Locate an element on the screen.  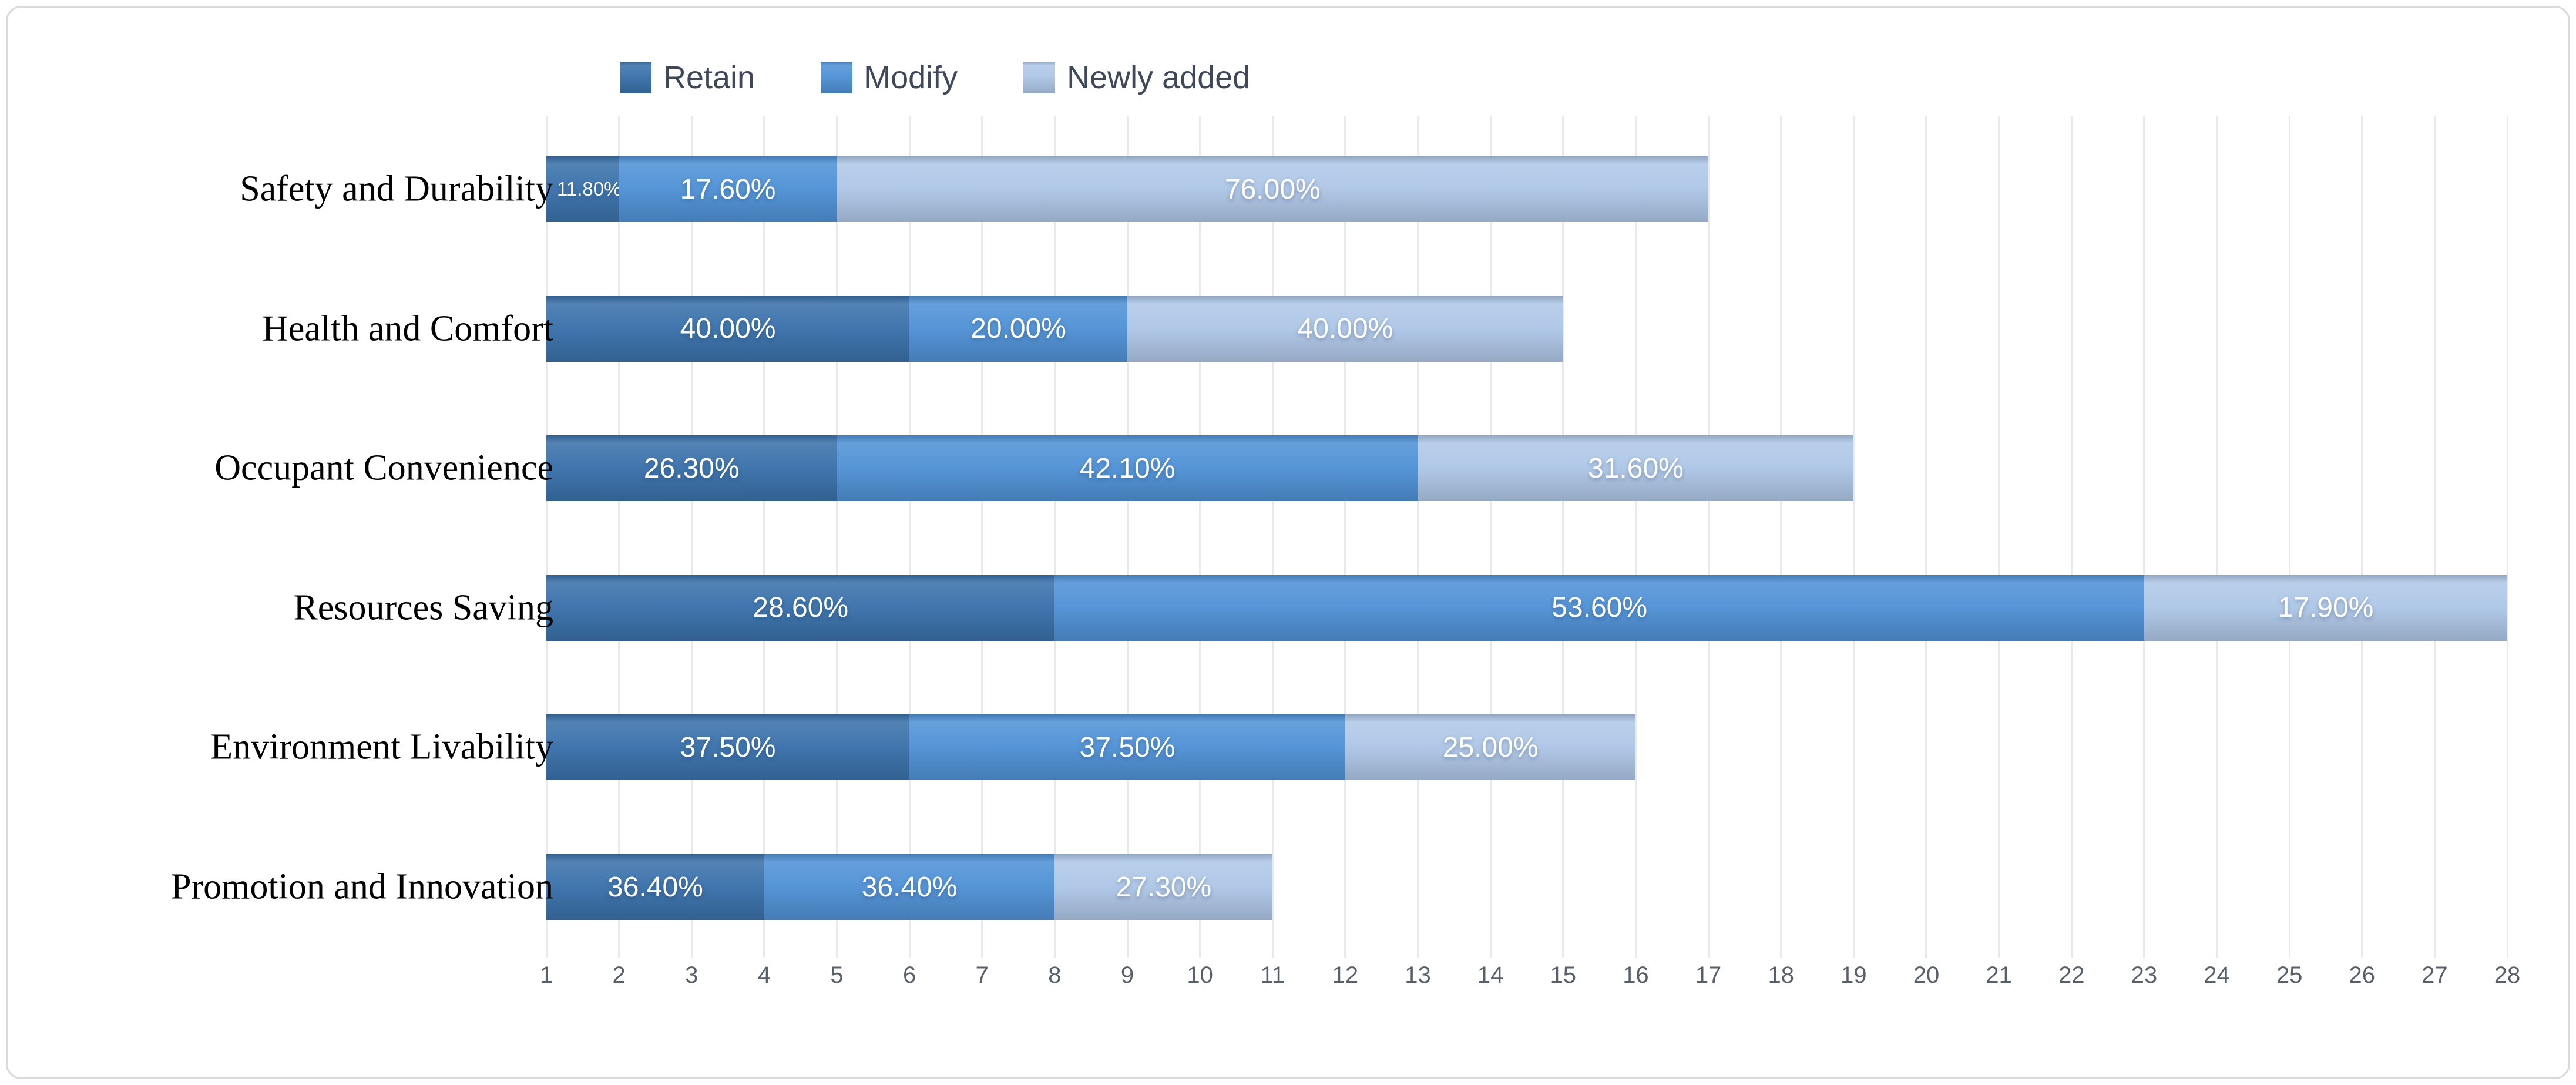
bar-segment-label: 11.80% is located at coordinates (589, 189).